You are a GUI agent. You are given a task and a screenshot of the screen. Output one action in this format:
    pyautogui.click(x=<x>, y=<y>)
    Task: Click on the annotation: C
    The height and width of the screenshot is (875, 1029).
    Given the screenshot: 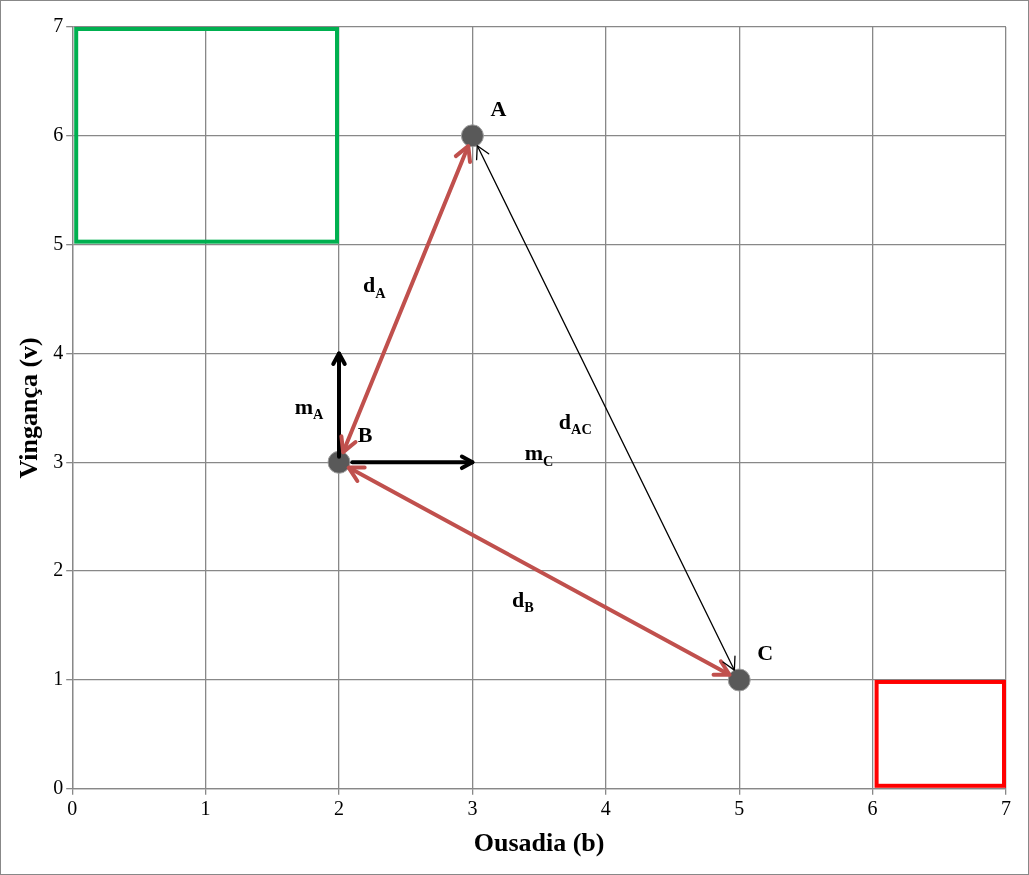 What is the action you would take?
    pyautogui.click(x=765, y=652)
    